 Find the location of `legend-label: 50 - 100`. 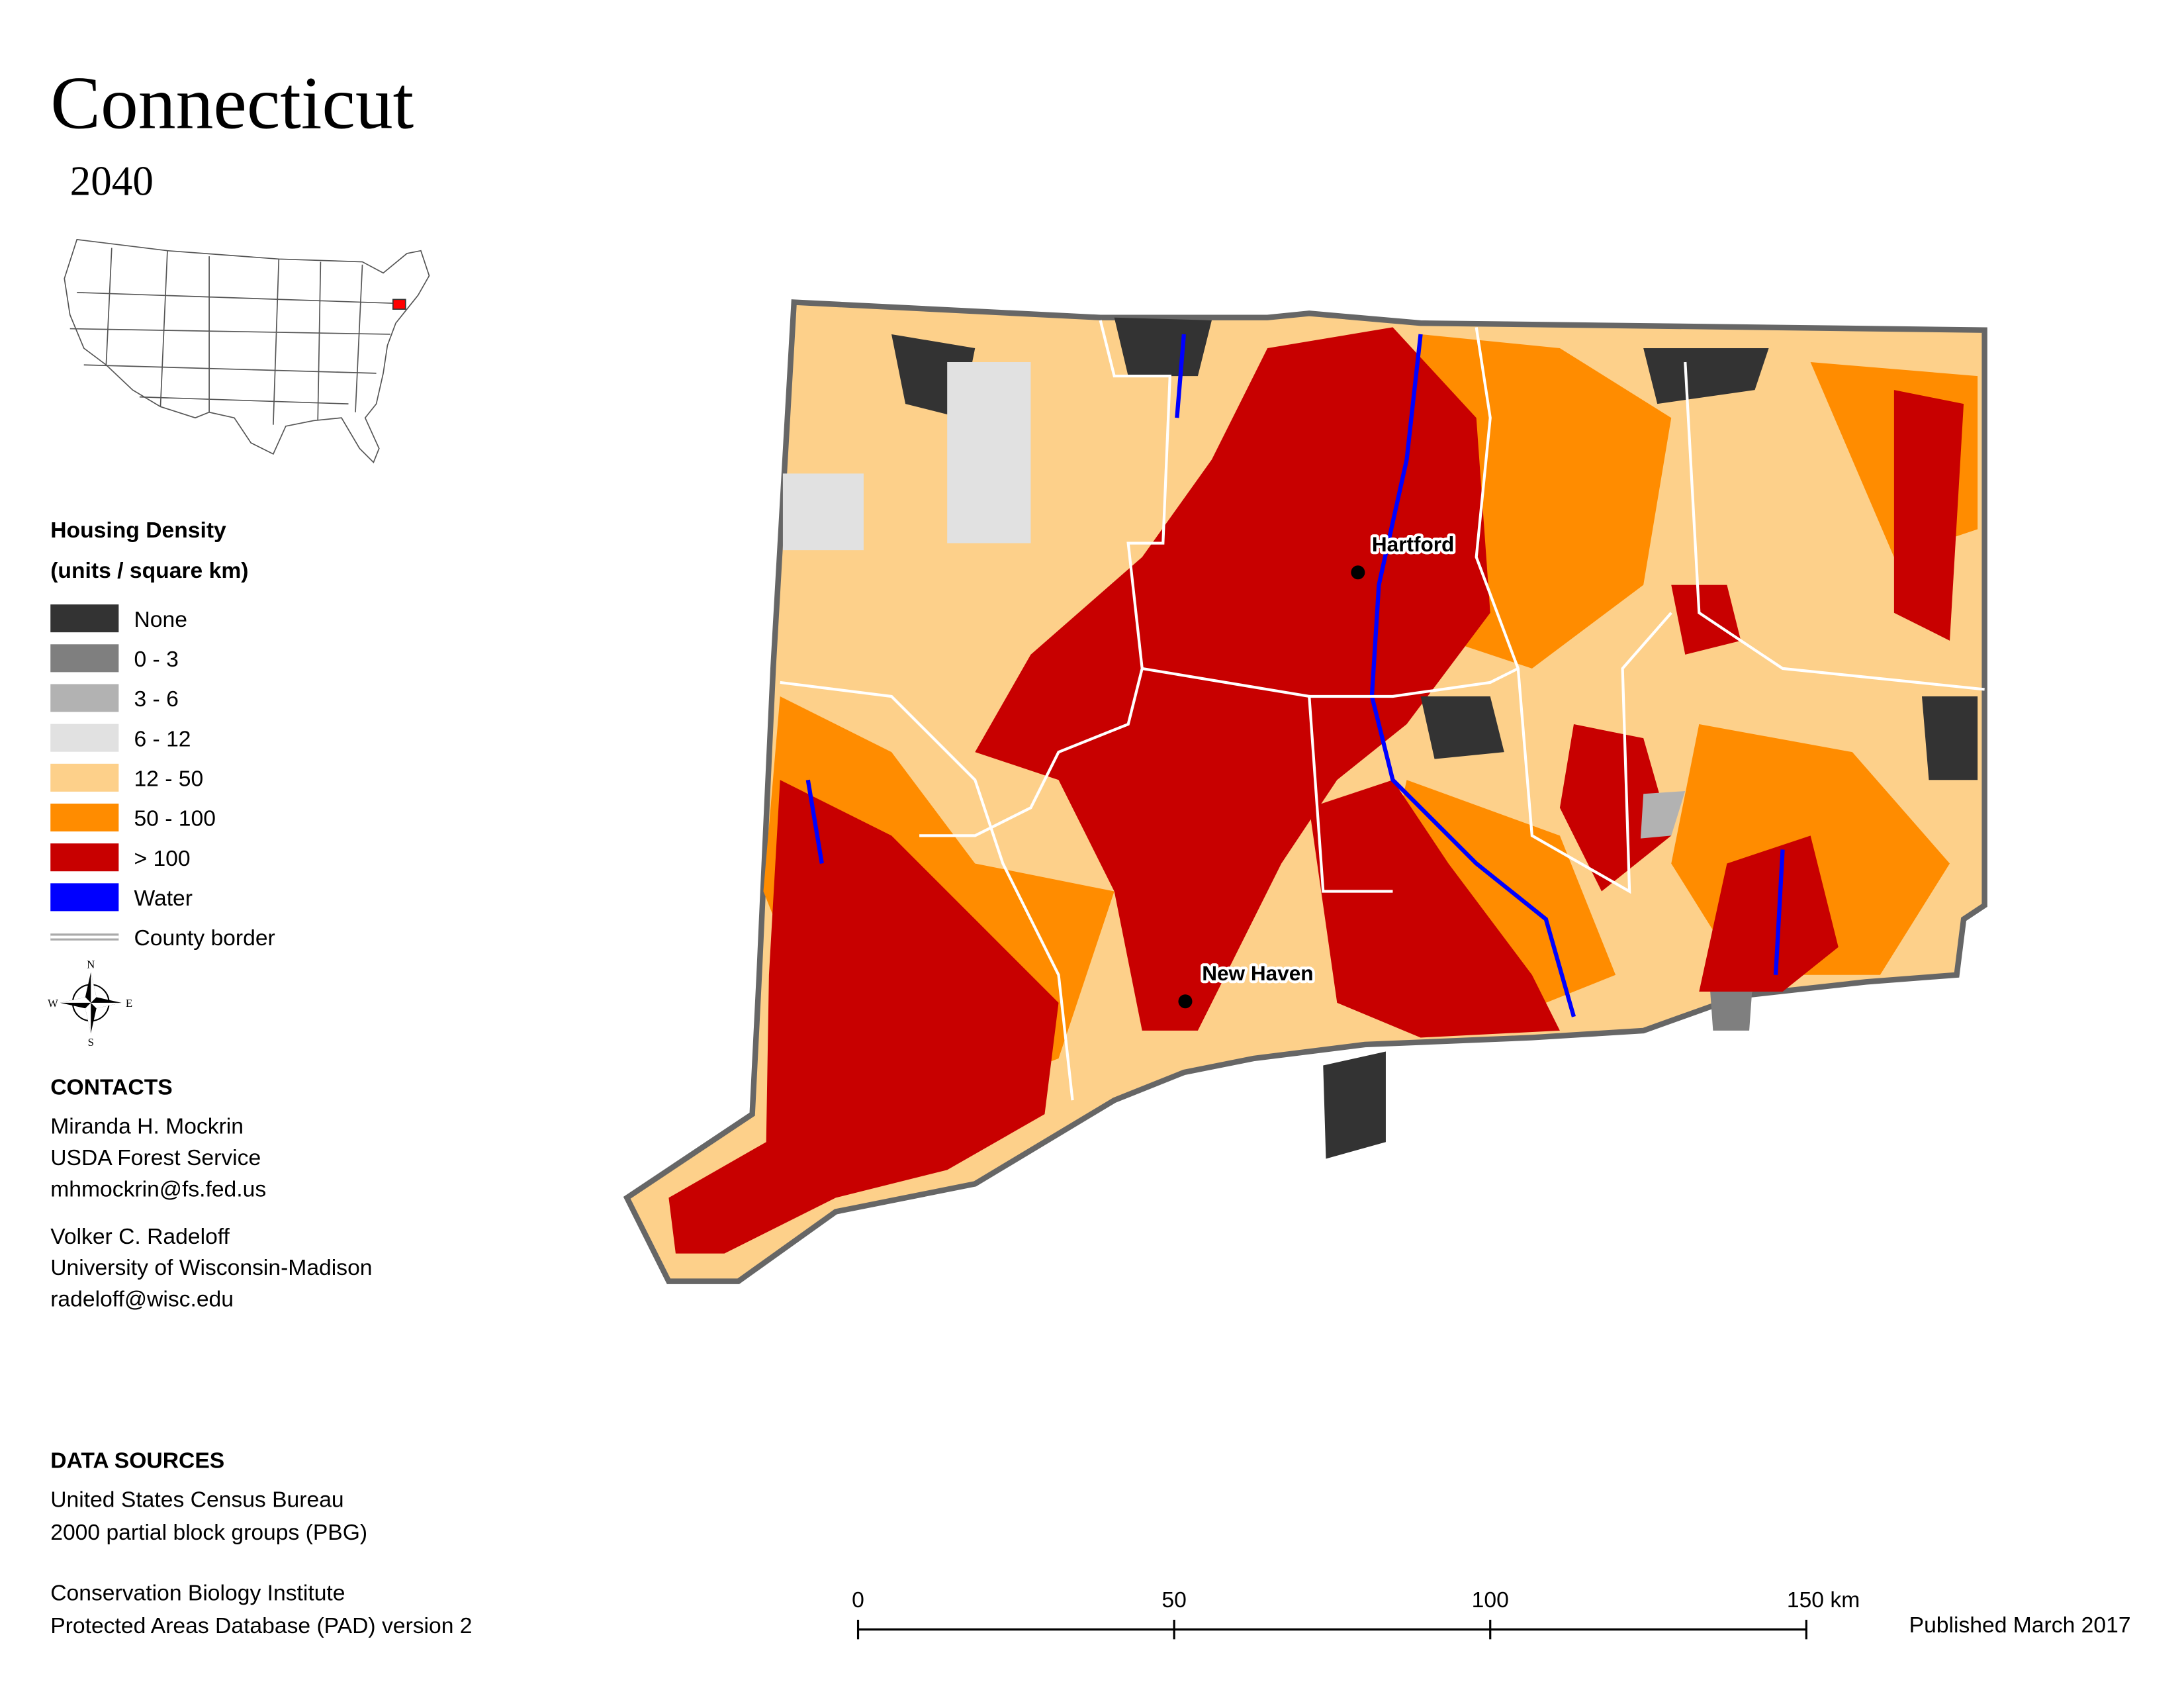

legend-label: 50 - 100 is located at coordinates (175, 819).